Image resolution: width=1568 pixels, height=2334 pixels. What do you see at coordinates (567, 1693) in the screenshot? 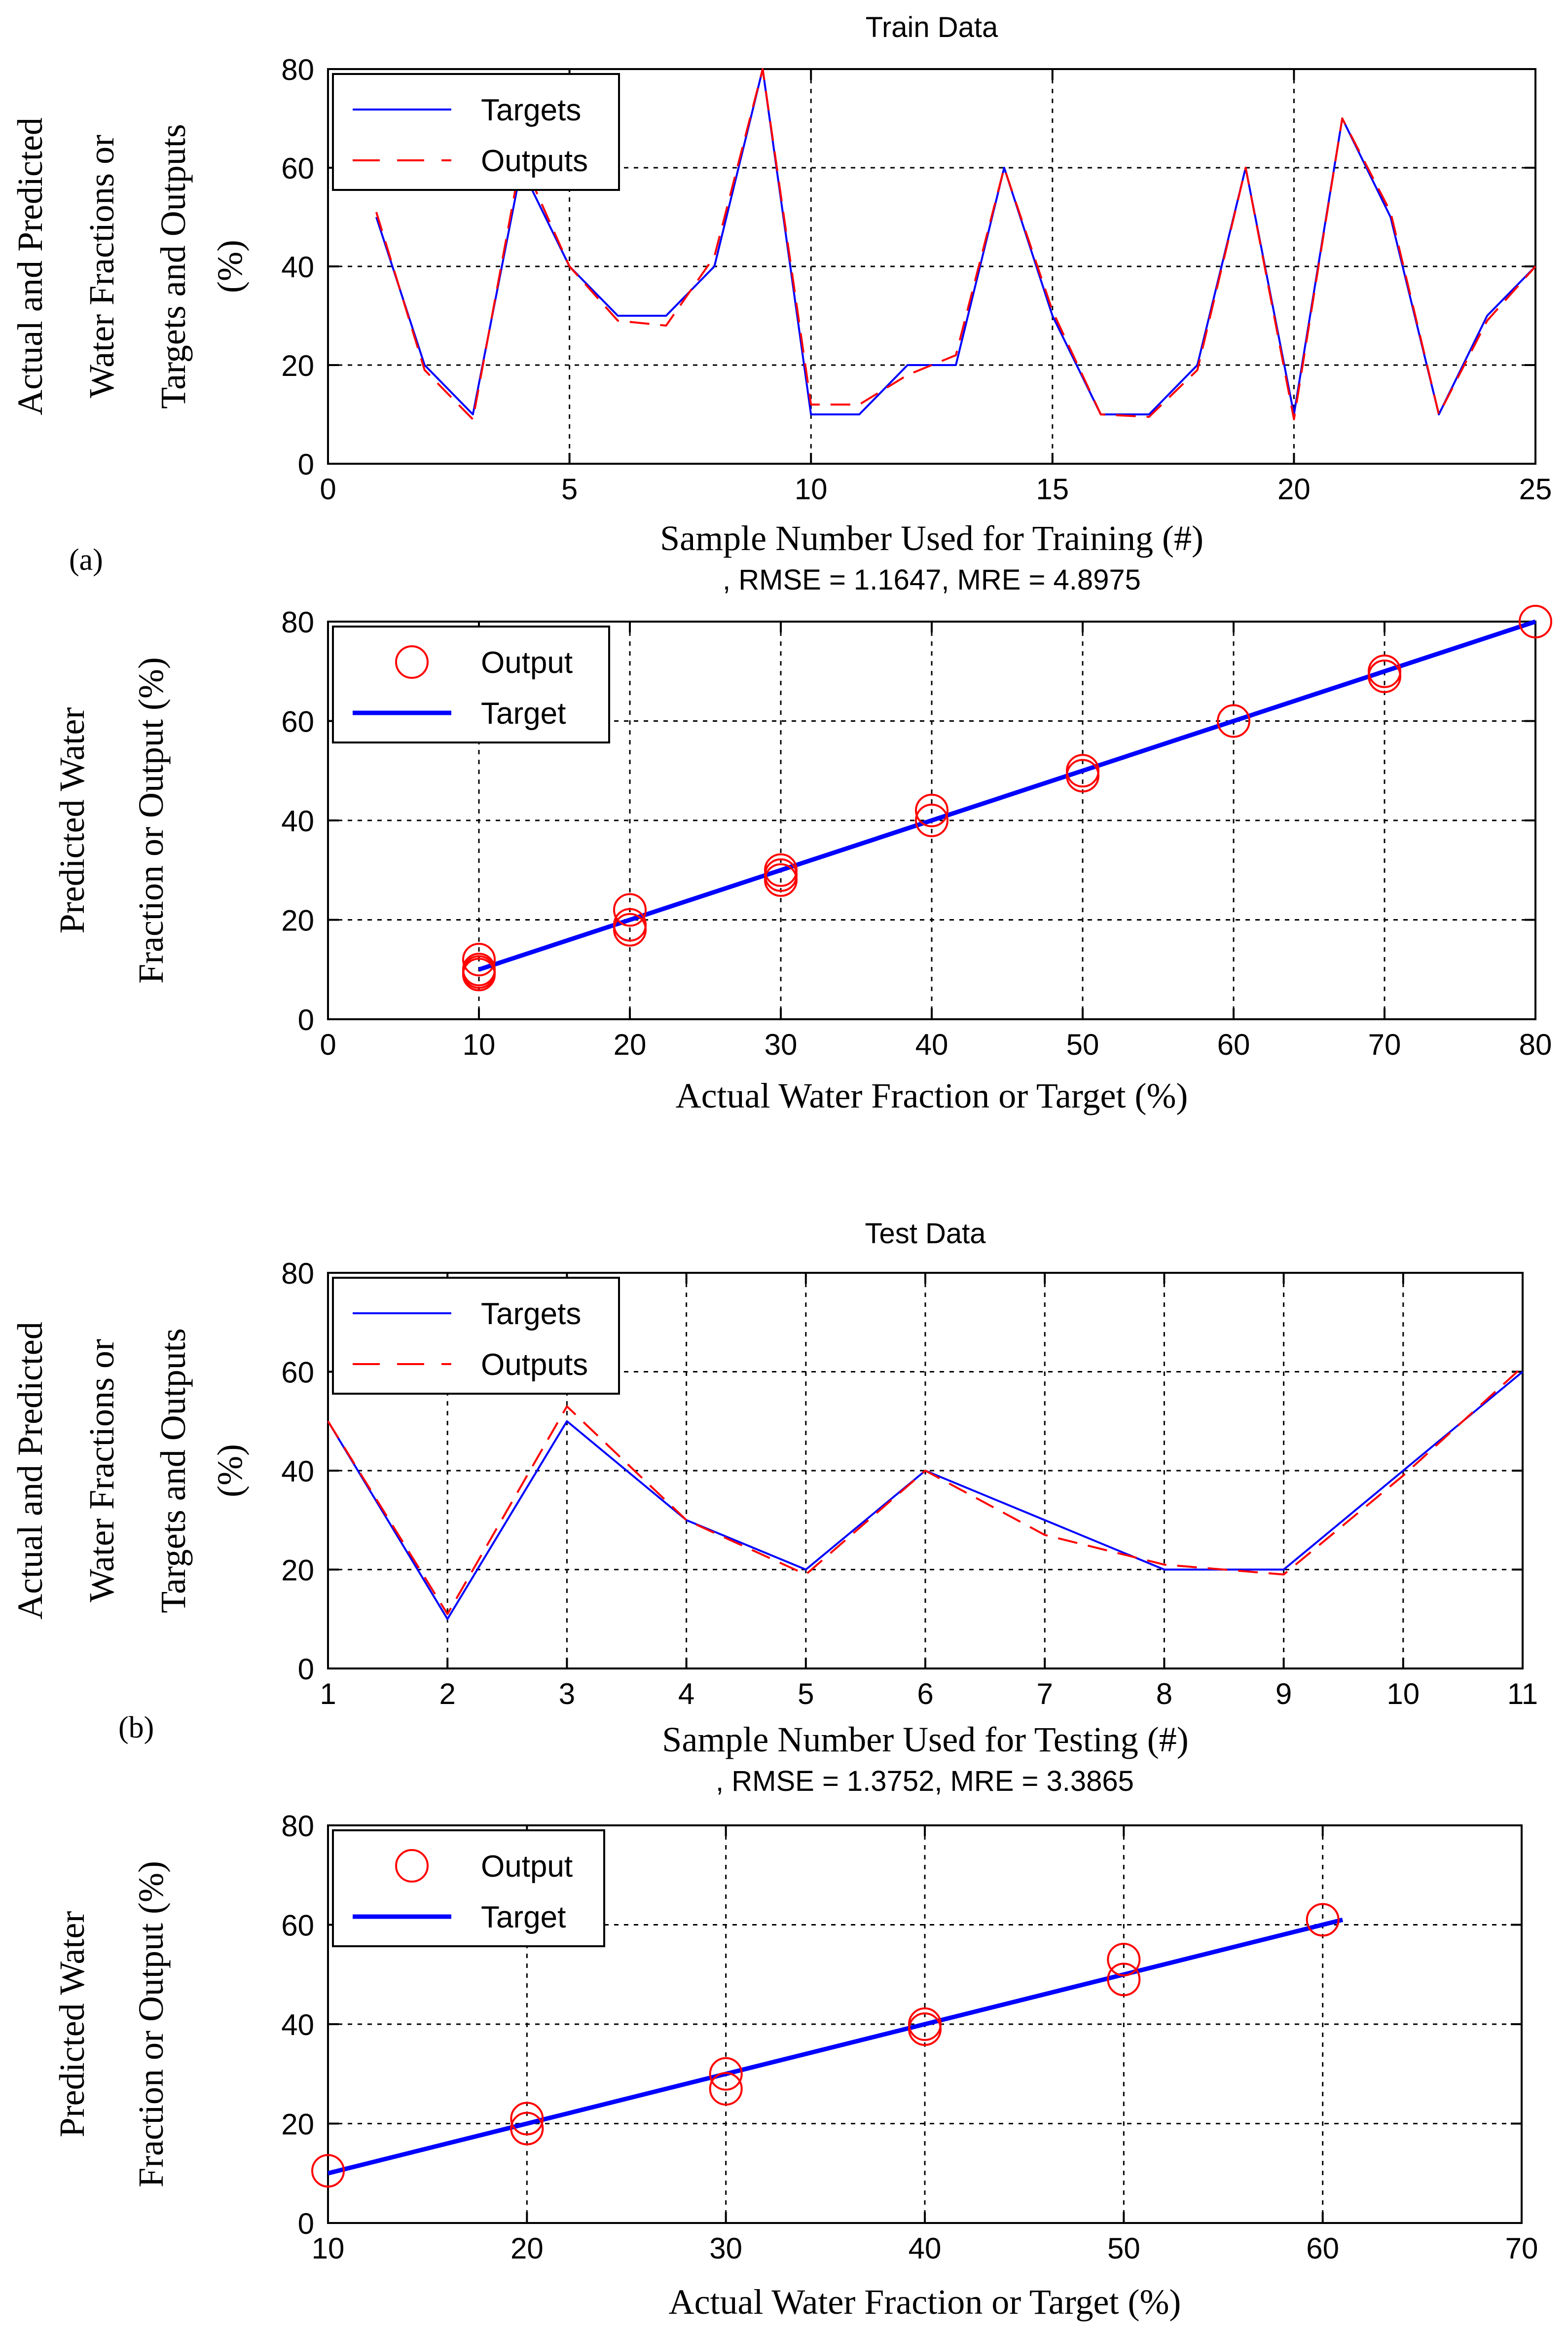
I see `x-tick-label: 3` at bounding box center [567, 1693].